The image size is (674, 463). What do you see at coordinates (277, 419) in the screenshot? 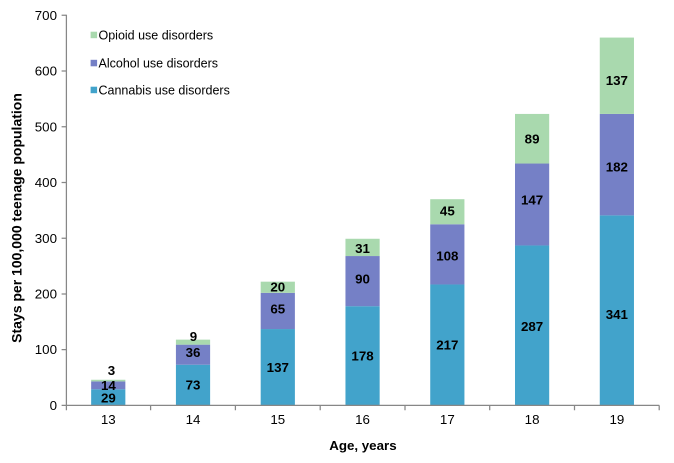
I see `svg-text: 15` at bounding box center [277, 419].